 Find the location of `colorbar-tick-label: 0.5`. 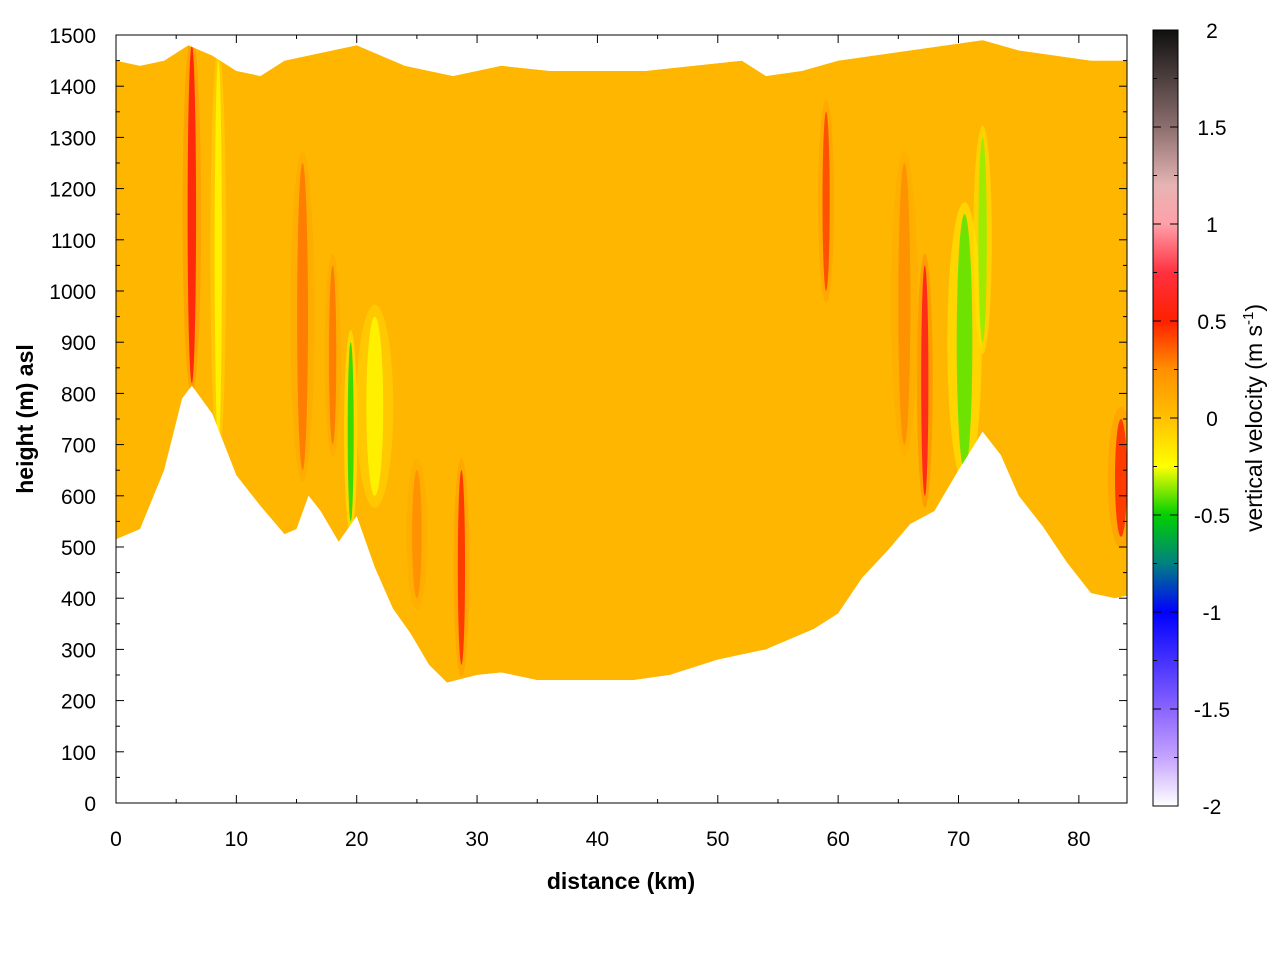

colorbar-tick-label: 0.5 is located at coordinates (1211, 322).